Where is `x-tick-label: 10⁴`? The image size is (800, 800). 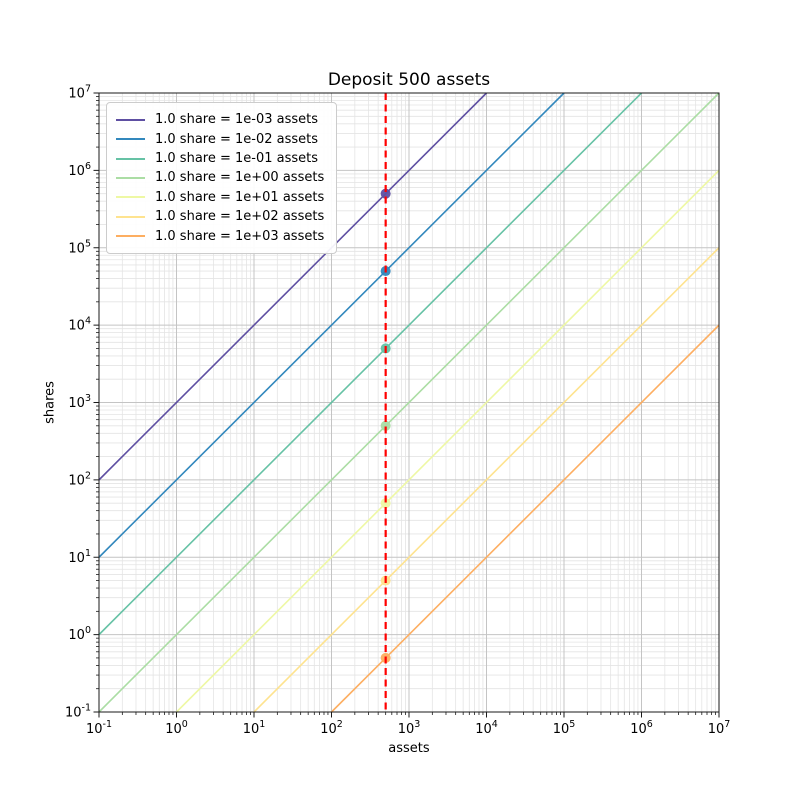 x-tick-label: 10⁴ is located at coordinates (486, 728).